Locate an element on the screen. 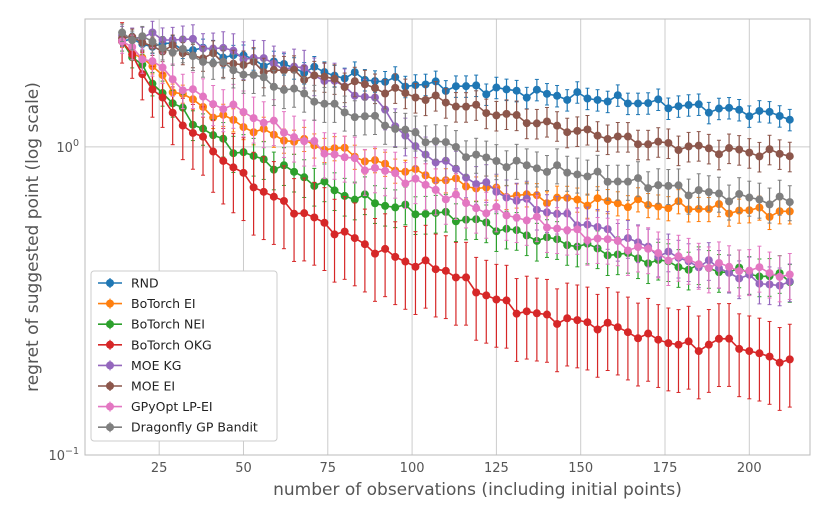 This screenshot has height=519, width=830. x-tick-label: 150 is located at coordinates (580, 468).